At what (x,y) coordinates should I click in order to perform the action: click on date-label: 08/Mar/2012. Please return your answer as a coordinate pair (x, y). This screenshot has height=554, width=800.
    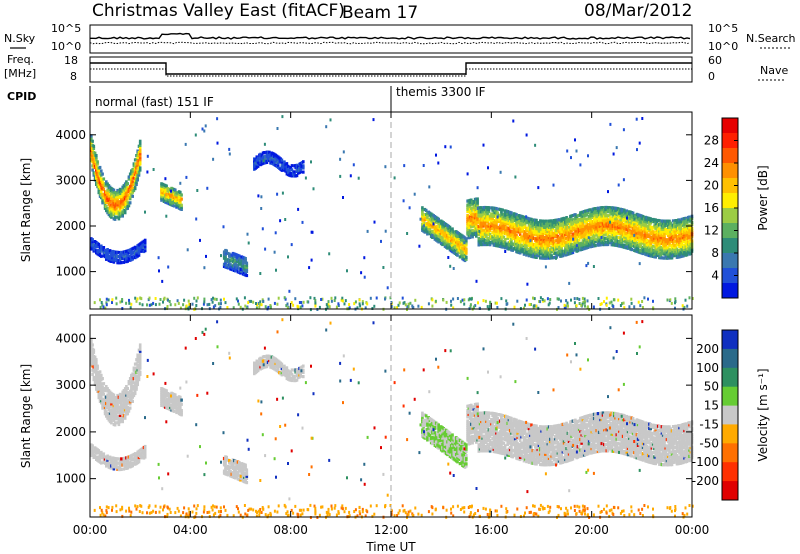
    Looking at the image, I should click on (638, 11).